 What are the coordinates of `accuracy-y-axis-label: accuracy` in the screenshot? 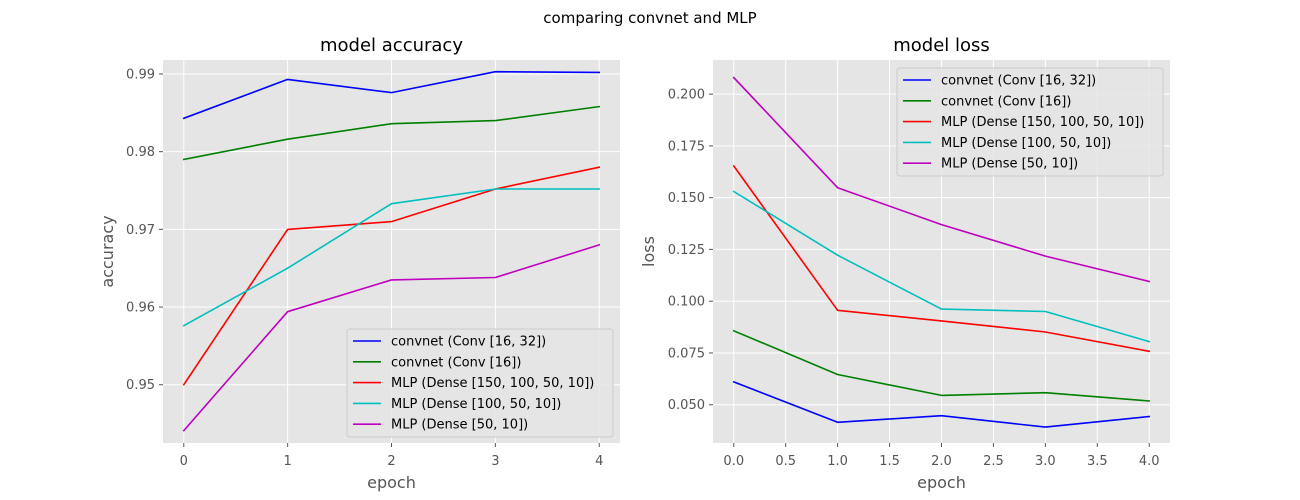 It's located at (107, 251).